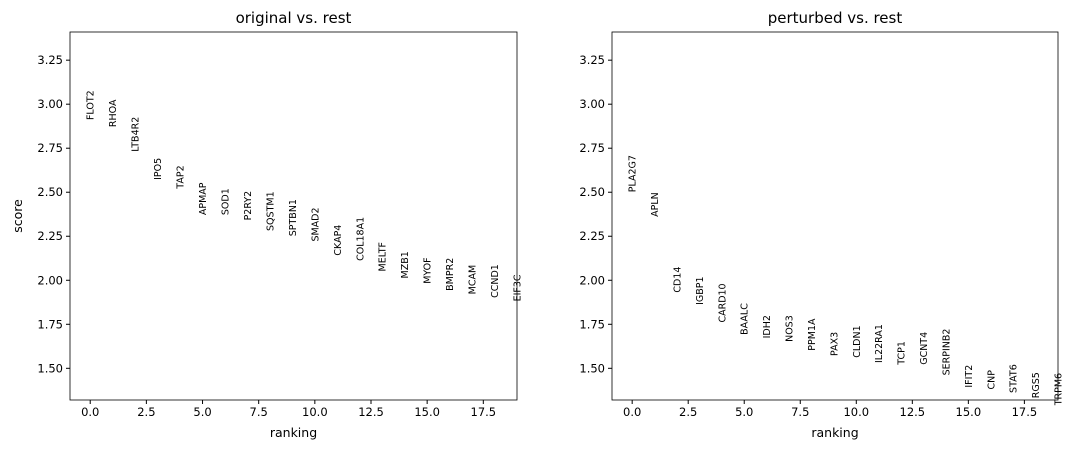 The image size is (1072, 459). Describe the element at coordinates (633, 173) in the screenshot. I see `gene-label: PLA2G7` at that location.